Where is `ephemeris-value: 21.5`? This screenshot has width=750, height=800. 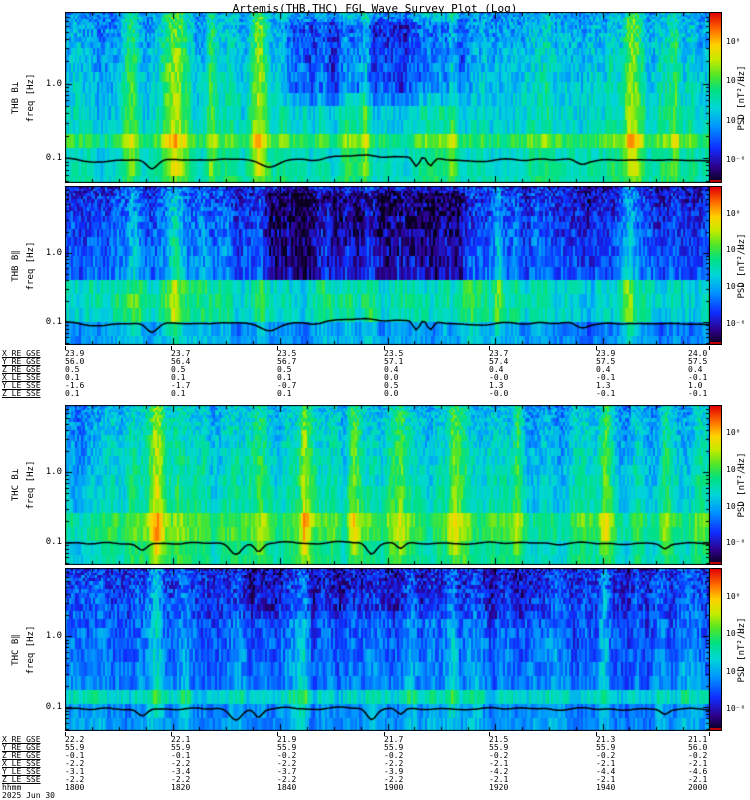
ephemeris-value: 21.5 is located at coordinates (499, 739).